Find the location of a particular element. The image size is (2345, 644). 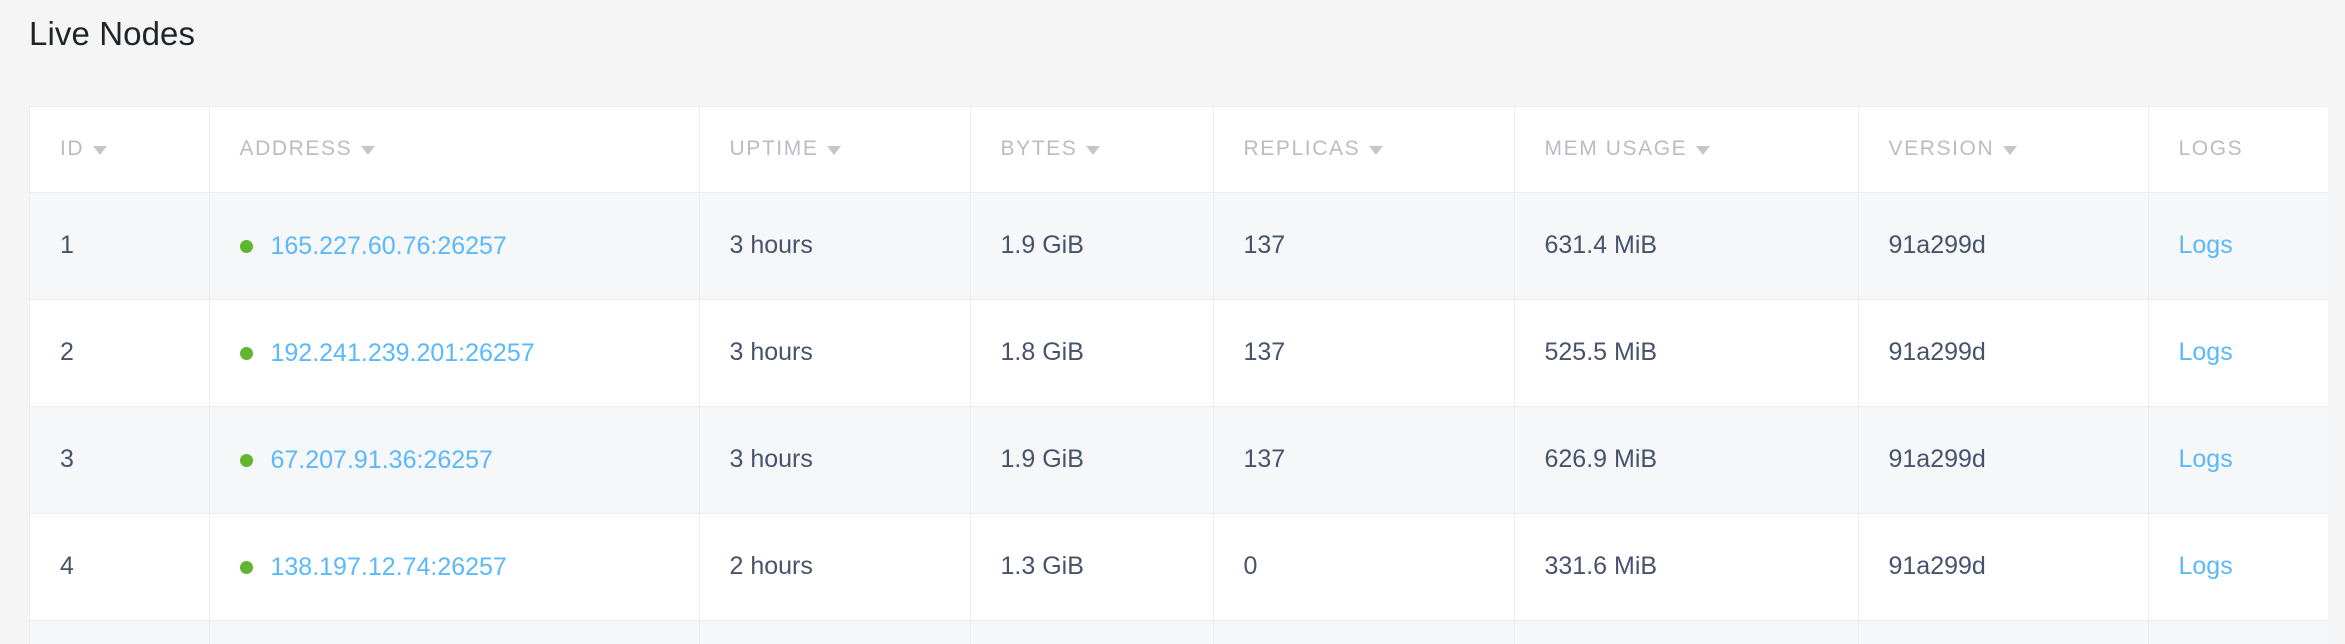

cell-mem: 525.5 MiB is located at coordinates (1686, 353).